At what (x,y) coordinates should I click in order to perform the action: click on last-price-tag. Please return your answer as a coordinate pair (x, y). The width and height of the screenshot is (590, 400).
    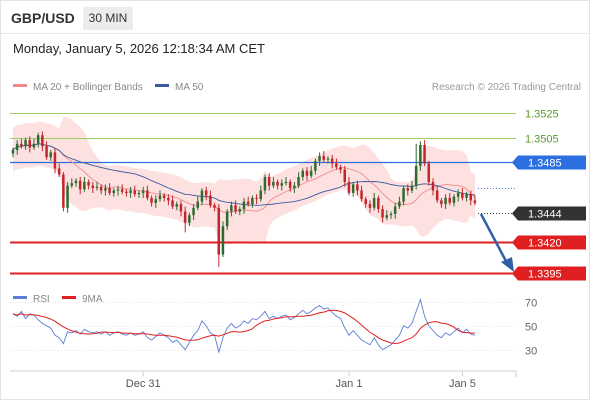
    Looking at the image, I should click on (549, 213).